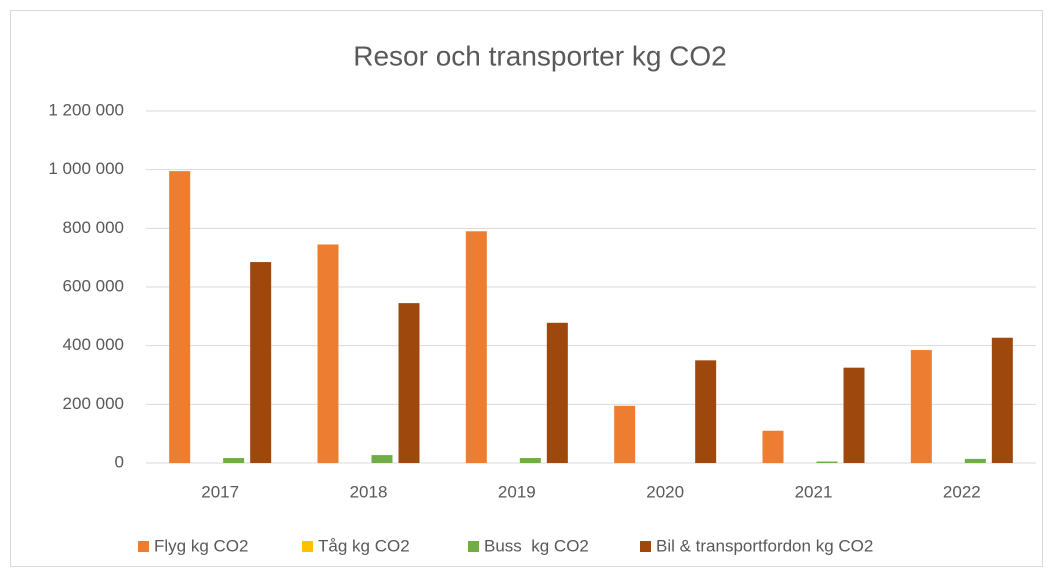  I want to click on legend-label: Flyg kg CO2, so click(201, 545).